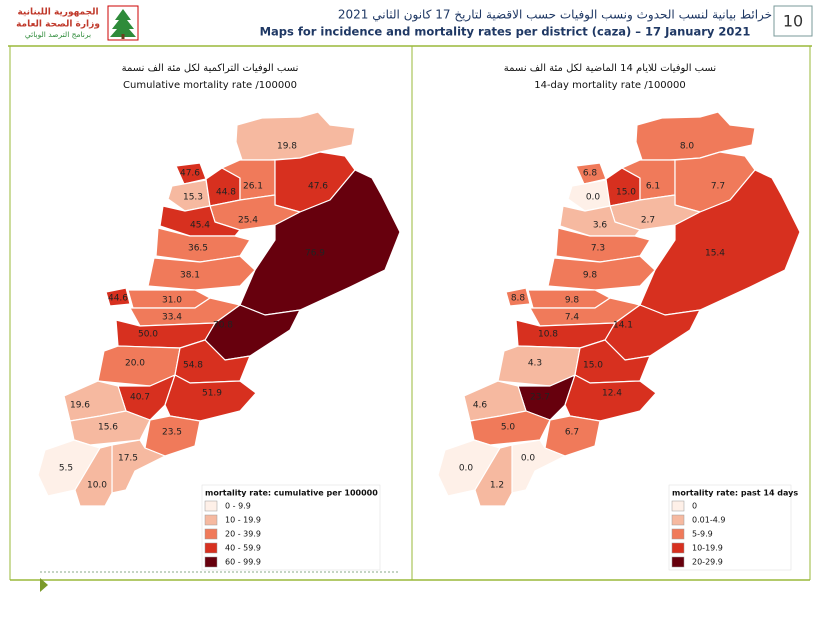 This screenshot has height=619, width=820. I want to click on district-label: 44.8, so click(226, 193).